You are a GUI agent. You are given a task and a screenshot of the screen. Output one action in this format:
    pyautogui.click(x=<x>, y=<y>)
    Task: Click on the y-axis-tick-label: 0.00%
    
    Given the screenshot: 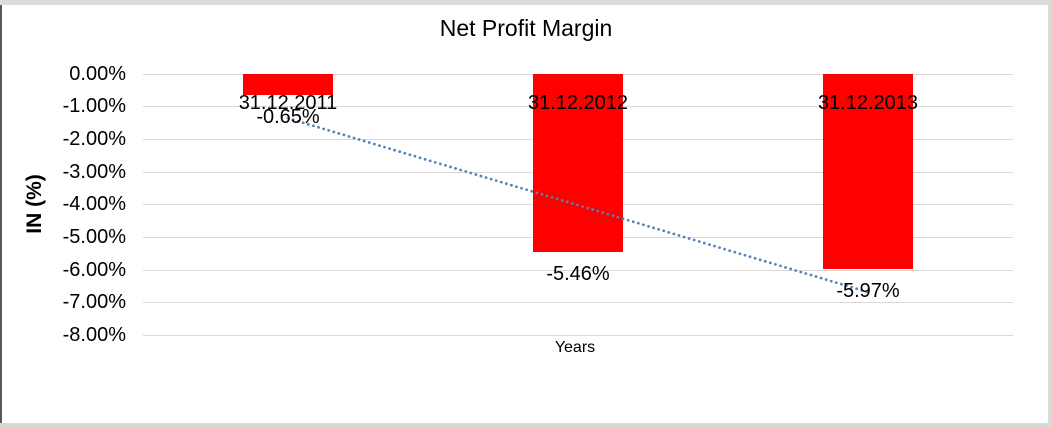 What is the action you would take?
    pyautogui.click(x=97, y=73)
    